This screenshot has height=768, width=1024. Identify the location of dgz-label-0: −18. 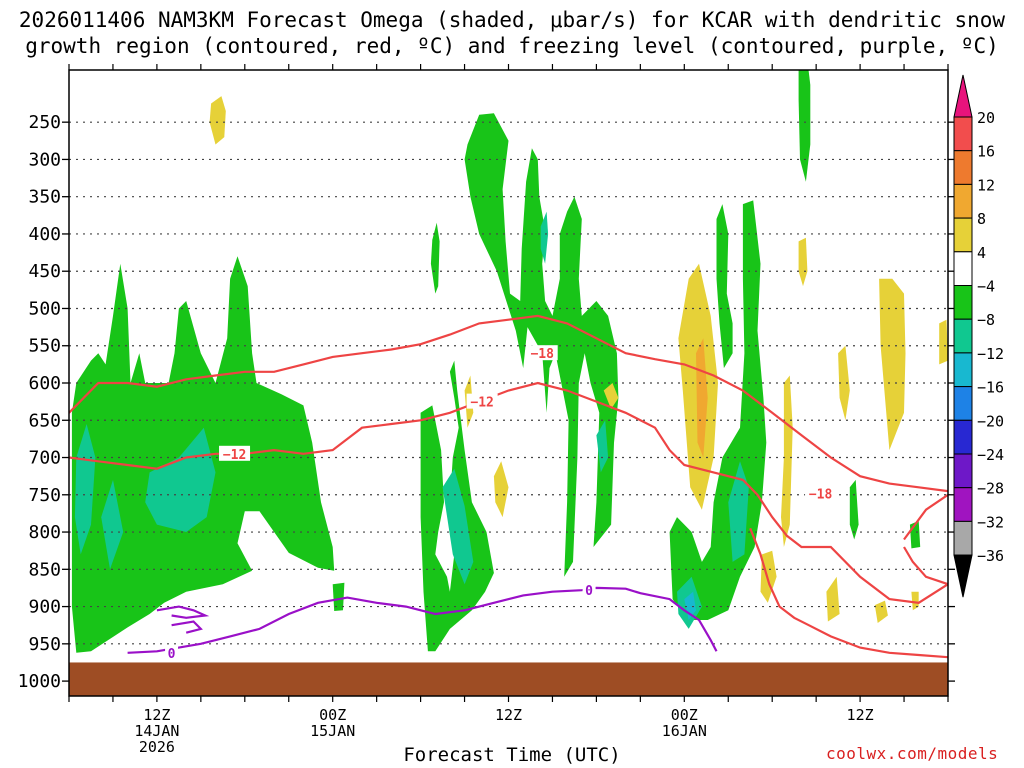
(542, 354).